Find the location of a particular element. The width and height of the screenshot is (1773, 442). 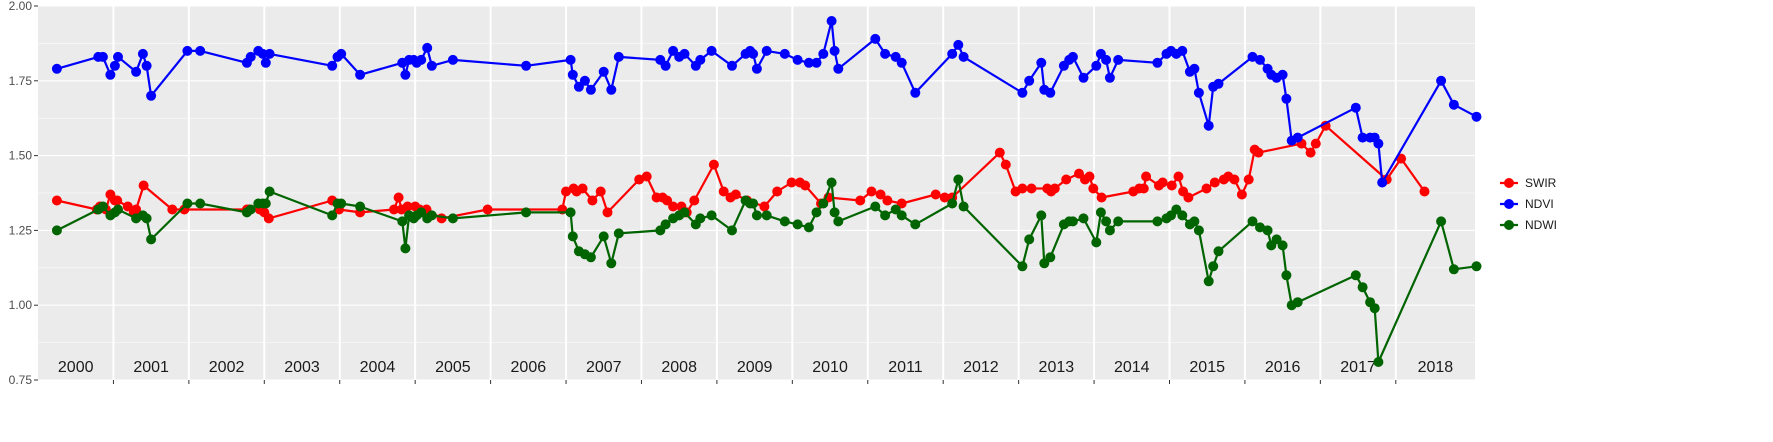

year-label: 2012 is located at coordinates (981, 367).